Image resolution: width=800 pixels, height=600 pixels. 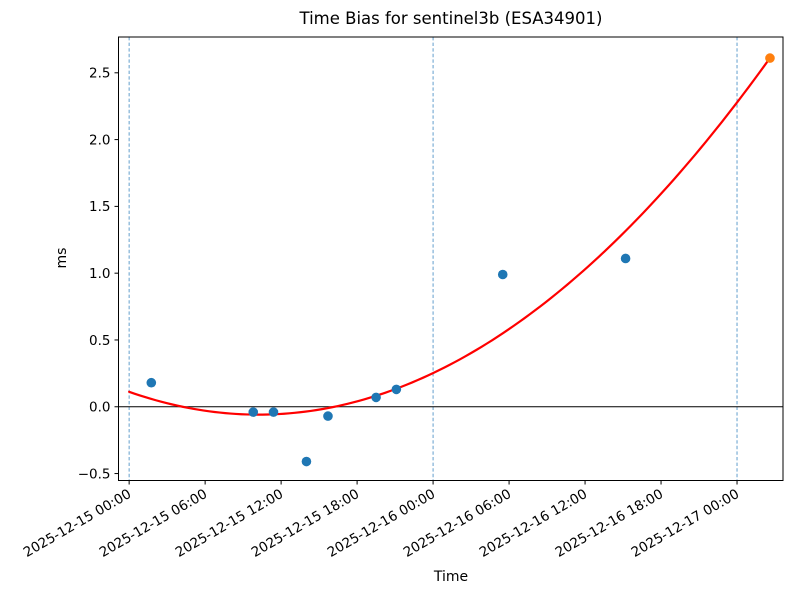 I want to click on y-tick-label: 2.0, so click(x=99, y=140).